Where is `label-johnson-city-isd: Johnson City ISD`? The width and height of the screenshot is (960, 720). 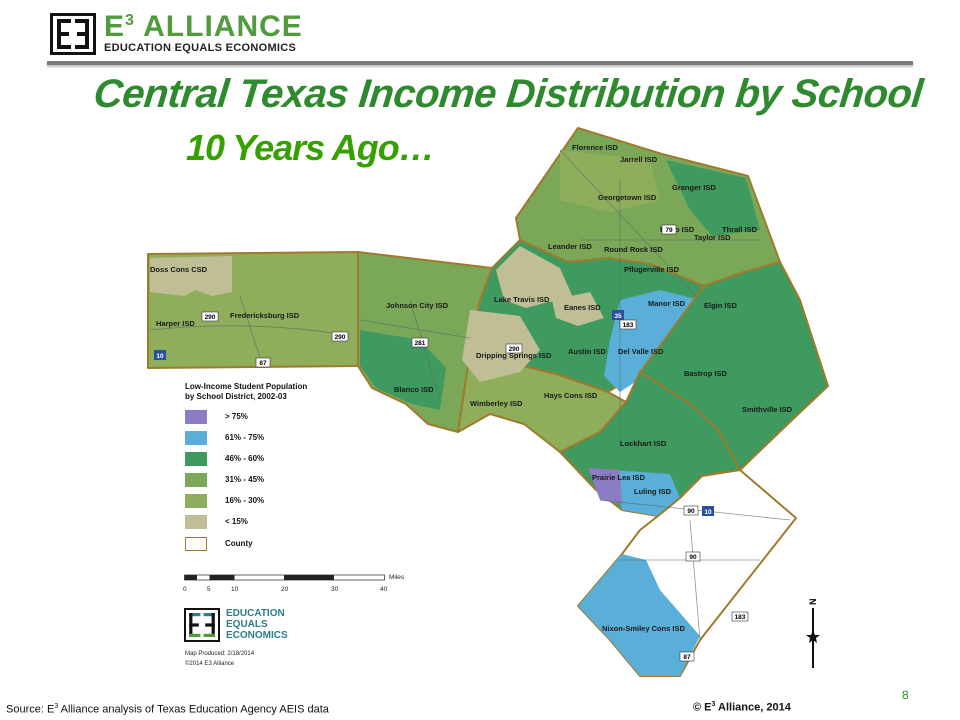
label-johnson-city-isd: Johnson City ISD is located at coordinates (417, 305).